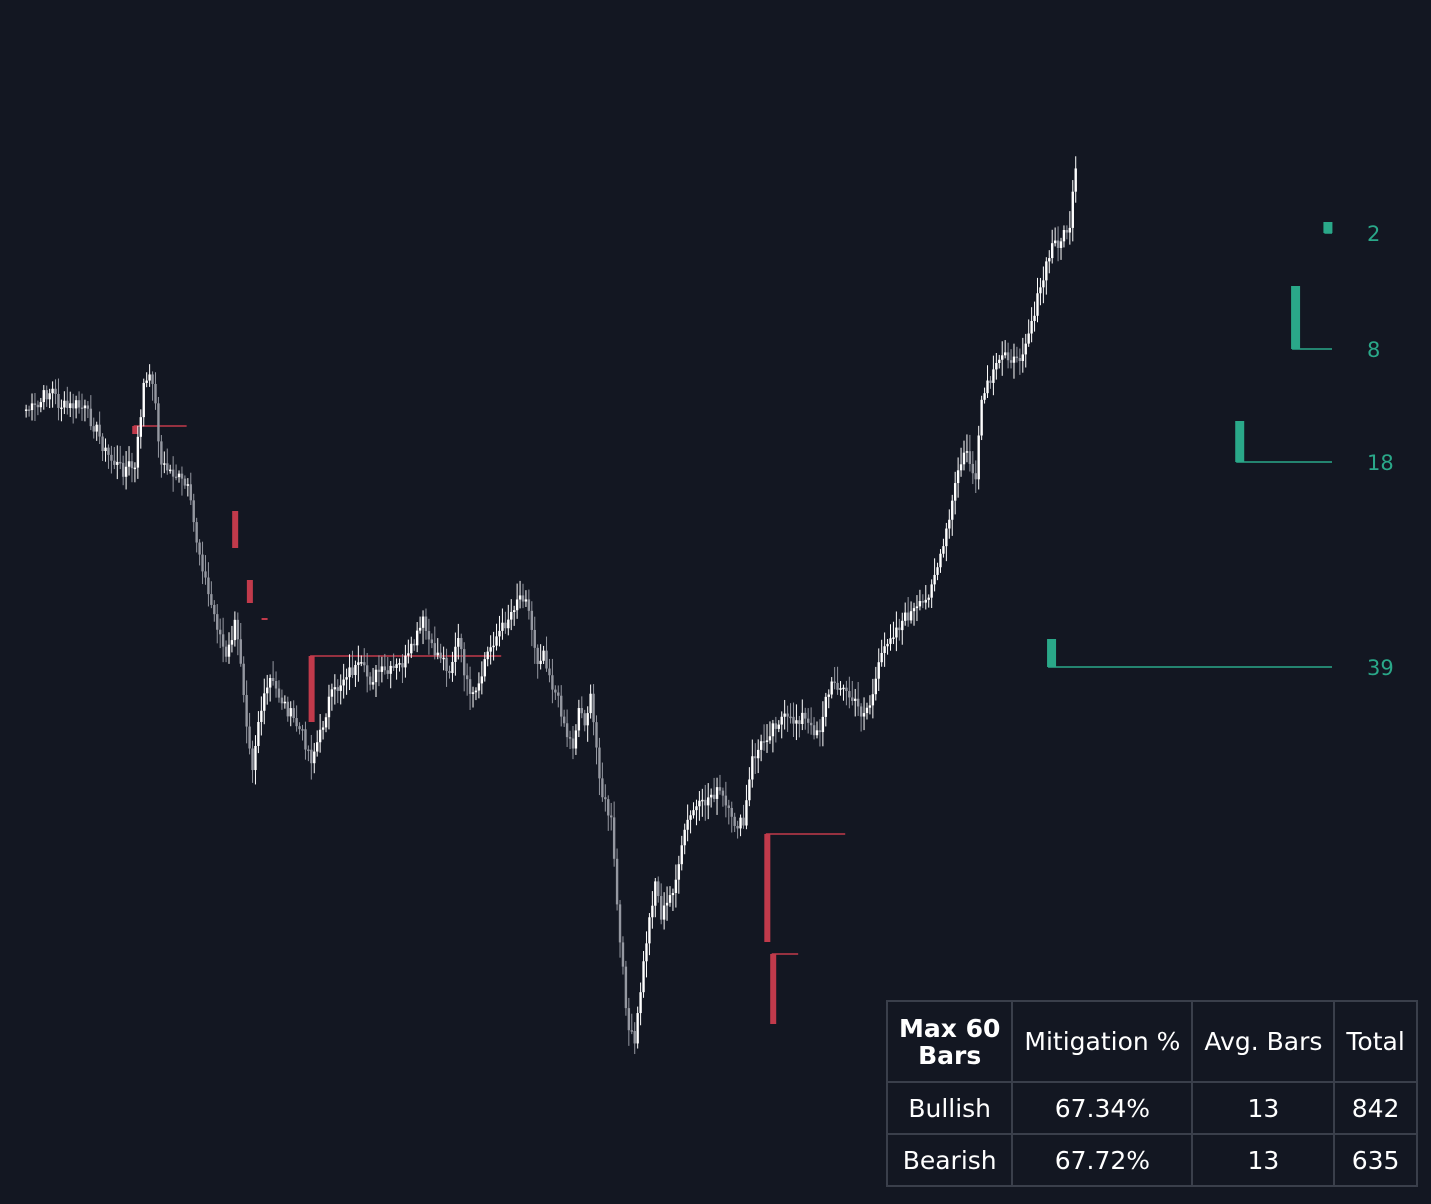 This screenshot has width=1431, height=1204. What do you see at coordinates (1102, 1108) in the screenshot?
I see `bullish-mitigation: 67.34%` at bounding box center [1102, 1108].